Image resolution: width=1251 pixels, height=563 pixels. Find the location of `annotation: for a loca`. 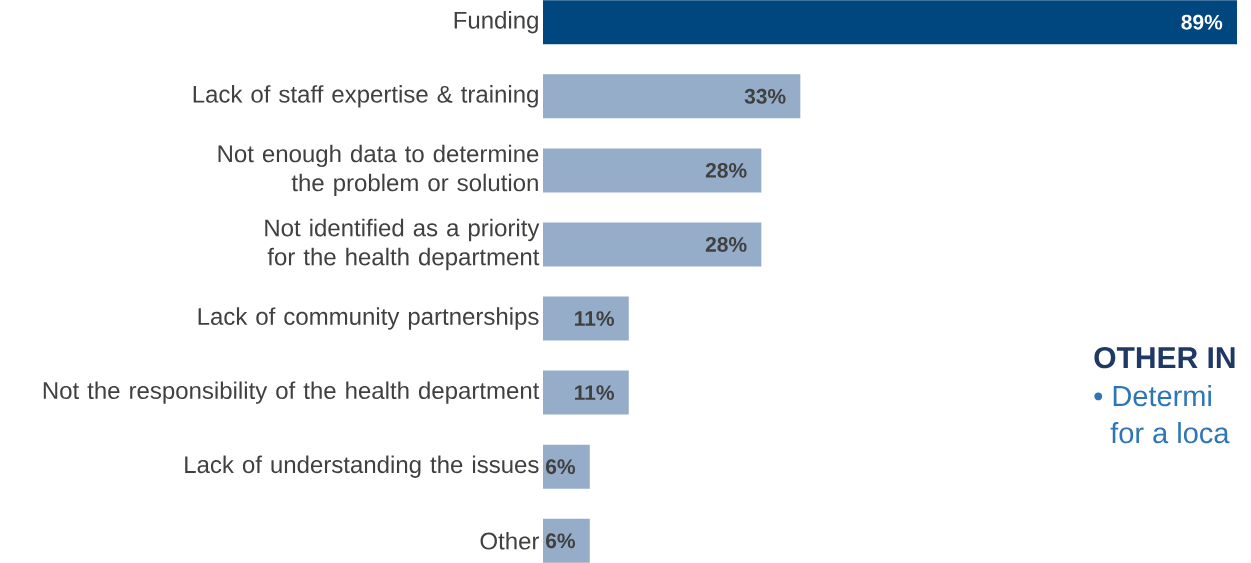

annotation: for a loca is located at coordinates (1170, 432).